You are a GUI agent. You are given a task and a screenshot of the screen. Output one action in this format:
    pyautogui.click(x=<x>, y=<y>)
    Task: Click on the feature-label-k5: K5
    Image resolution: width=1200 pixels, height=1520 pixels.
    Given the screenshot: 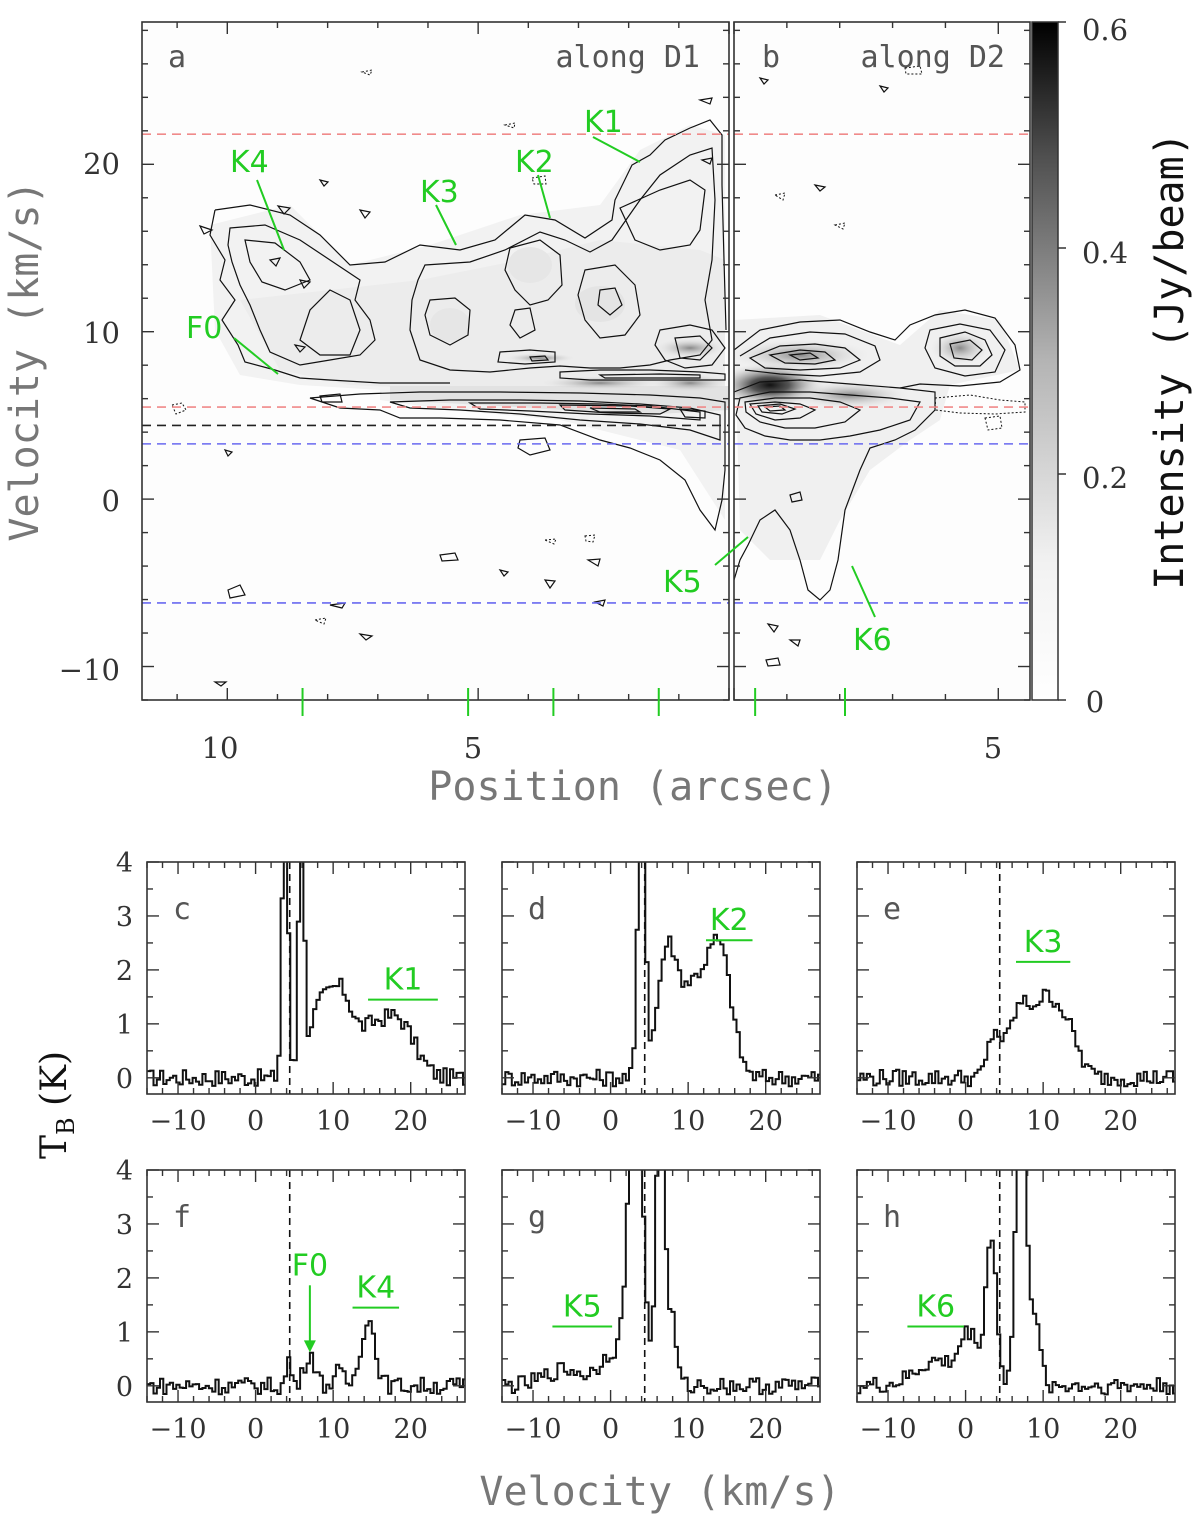 What is the action you would take?
    pyautogui.click(x=682, y=582)
    